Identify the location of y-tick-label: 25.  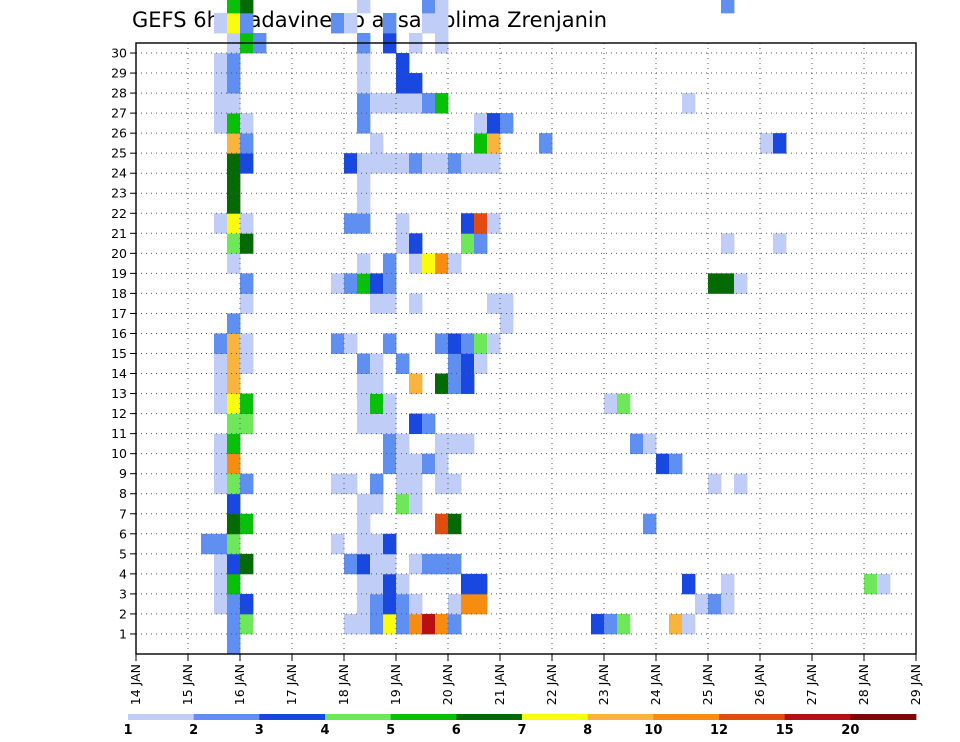
(119, 153).